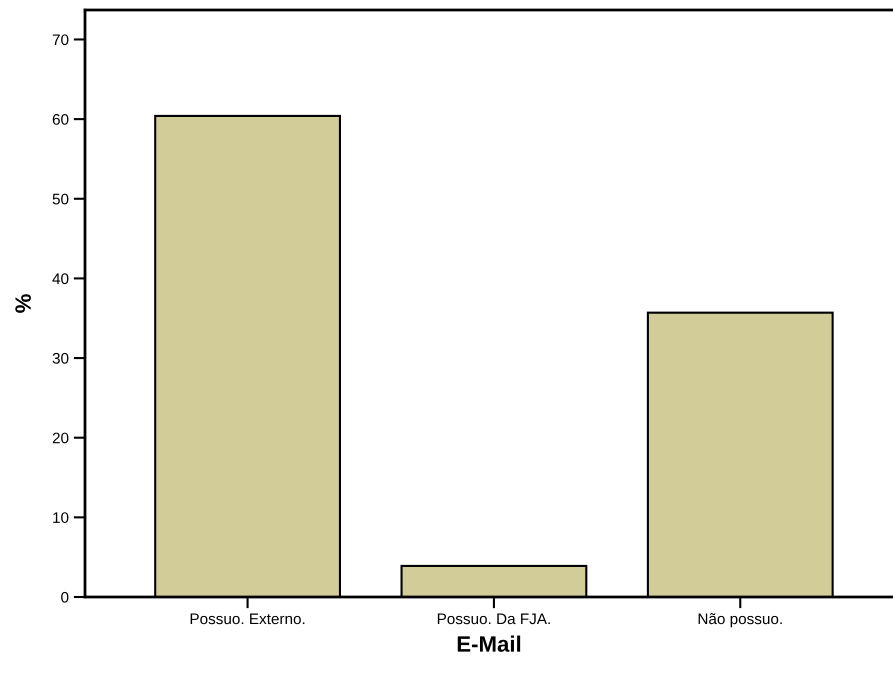 Image resolution: width=893 pixels, height=677 pixels. I want to click on y-tick-label: 70, so click(60, 40).